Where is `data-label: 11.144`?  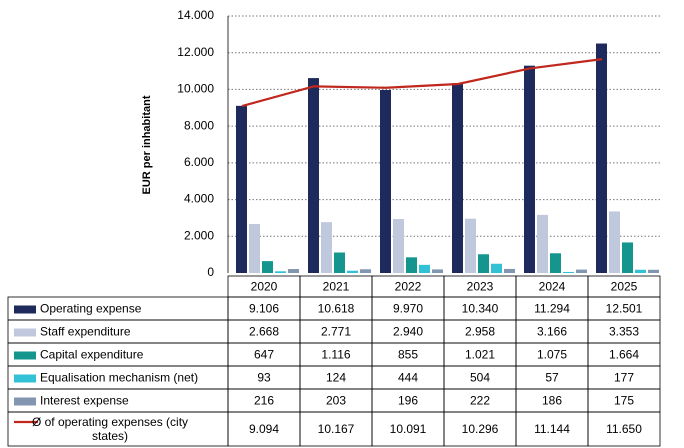
data-label: 11.144 is located at coordinates (552, 429).